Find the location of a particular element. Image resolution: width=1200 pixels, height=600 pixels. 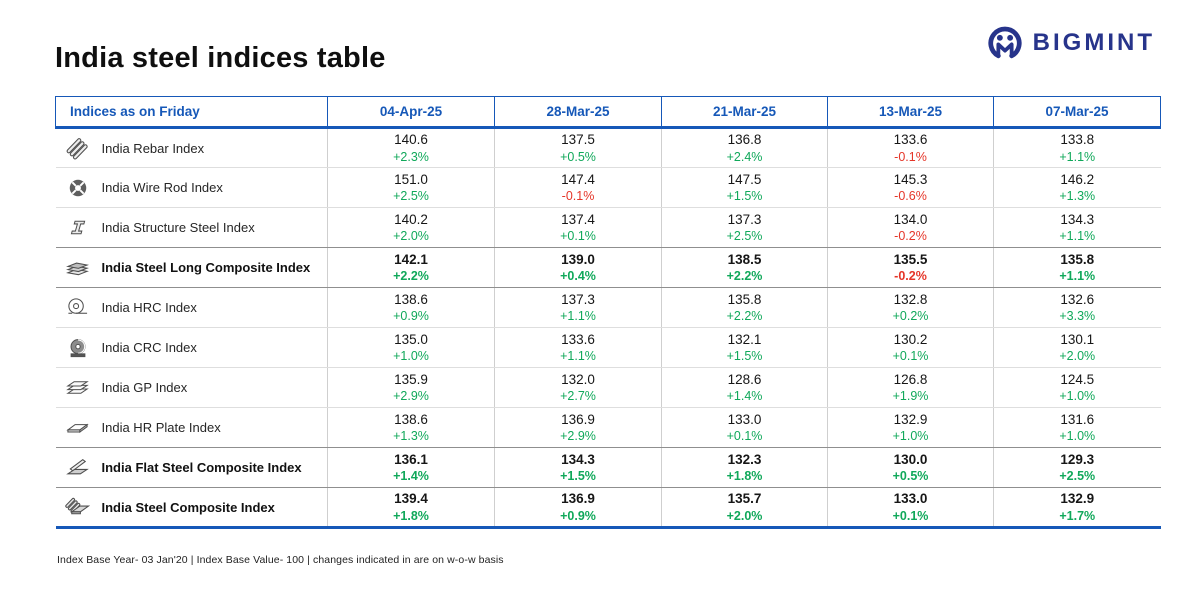

index-value: 138.5 is located at coordinates (744, 259).